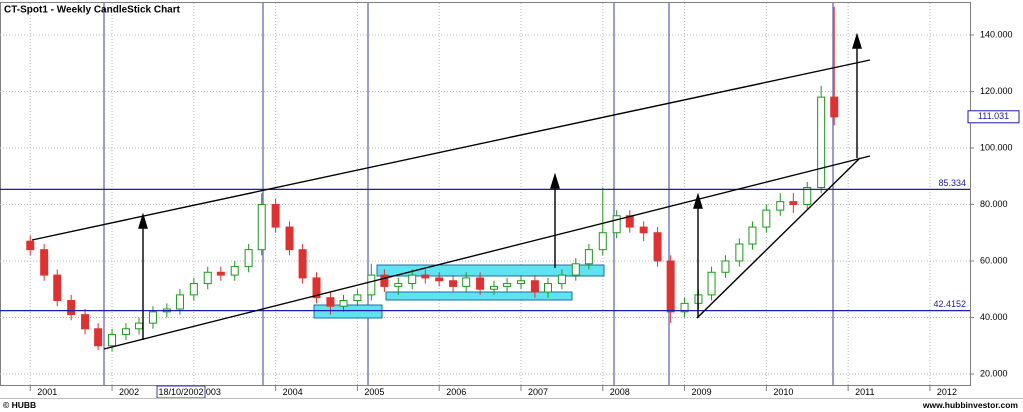 This screenshot has width=1023, height=412. Describe the element at coordinates (778, 238) in the screenshot. I see `trend-line` at that location.